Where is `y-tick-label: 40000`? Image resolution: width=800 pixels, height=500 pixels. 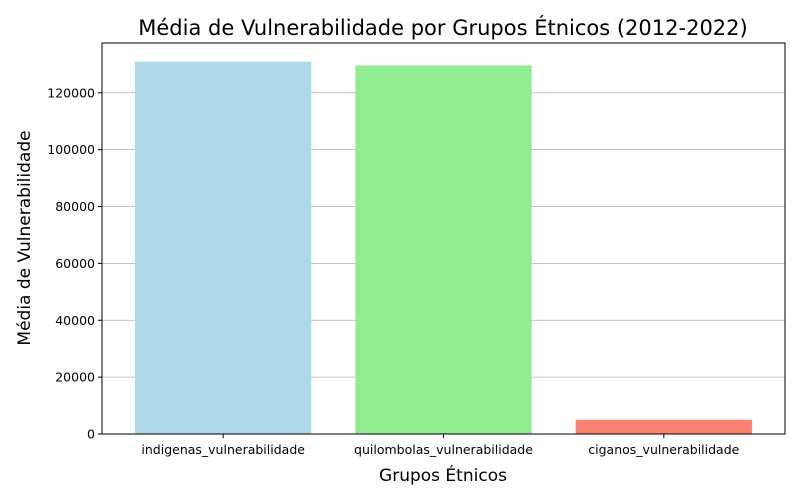 y-tick-label: 40000 is located at coordinates (75, 320).